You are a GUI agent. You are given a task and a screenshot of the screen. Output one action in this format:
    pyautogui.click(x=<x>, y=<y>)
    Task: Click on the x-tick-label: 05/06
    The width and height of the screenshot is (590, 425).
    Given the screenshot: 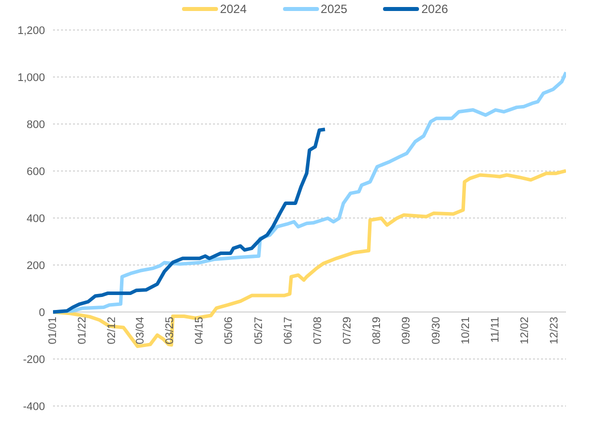 What is the action you would take?
    pyautogui.click(x=229, y=330)
    